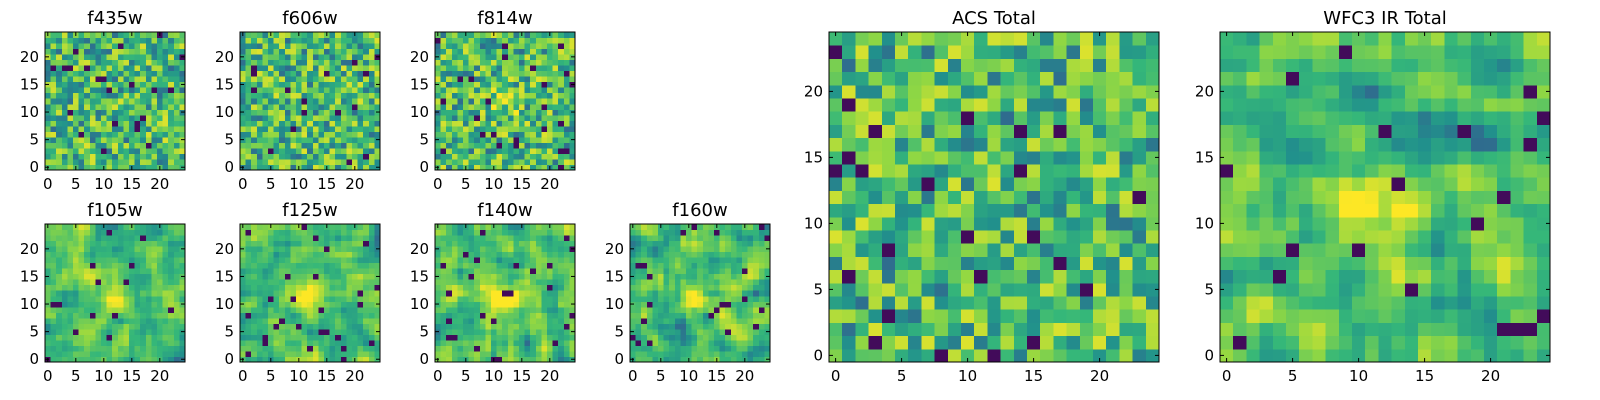 The width and height of the screenshot is (1600, 400). What do you see at coordinates (229, 332) in the screenshot?
I see `y-tick-label: 5` at bounding box center [229, 332].